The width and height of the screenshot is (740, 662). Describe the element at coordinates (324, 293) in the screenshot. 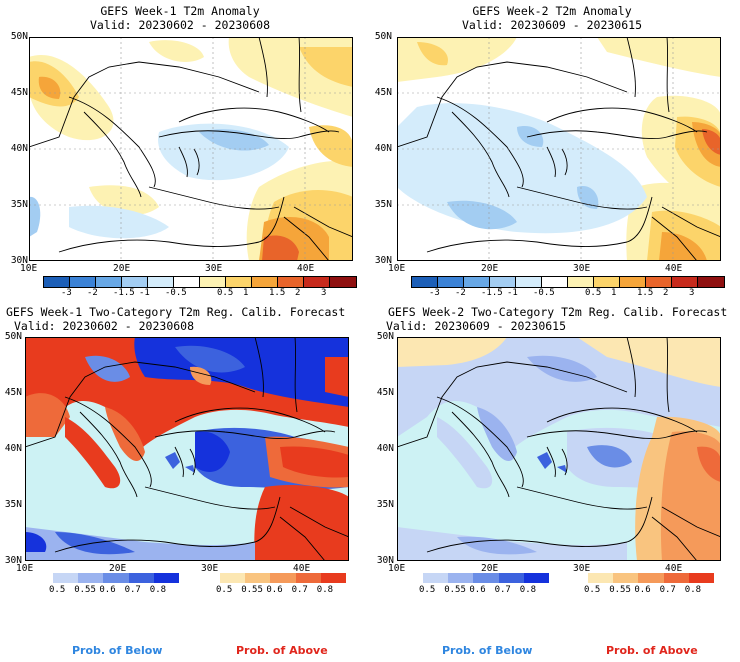

I see `colorbar-tick-label: 3` at that location.